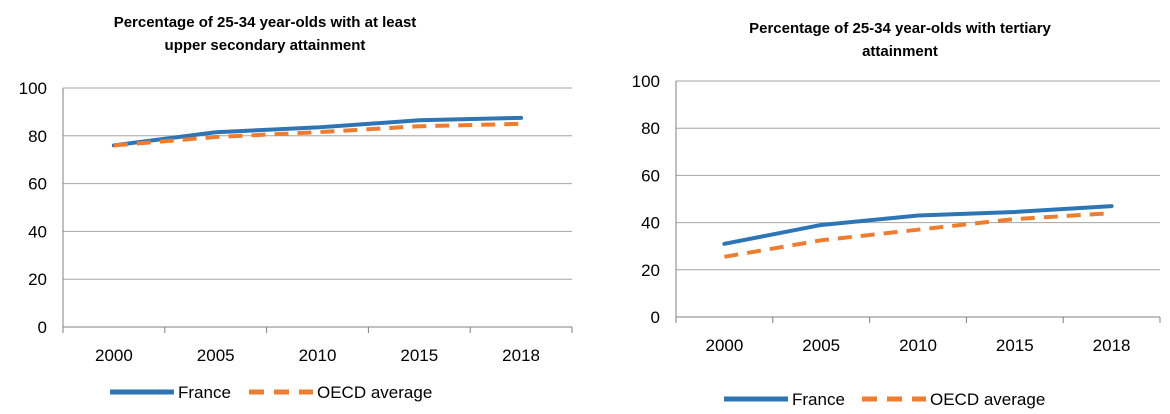  I want to click on chart-title-line: attainment, so click(900, 51).